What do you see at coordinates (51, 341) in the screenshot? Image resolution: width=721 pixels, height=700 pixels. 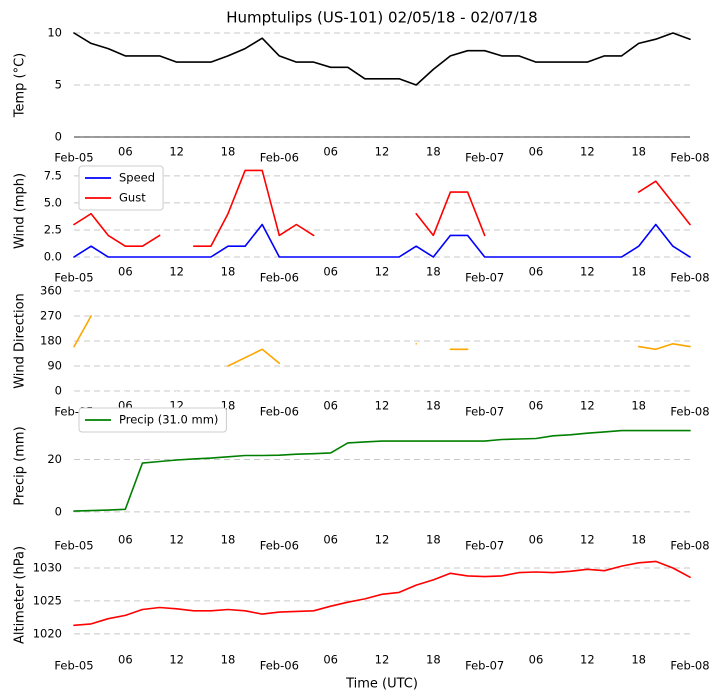 I see `y-tick-label: 180` at bounding box center [51, 341].